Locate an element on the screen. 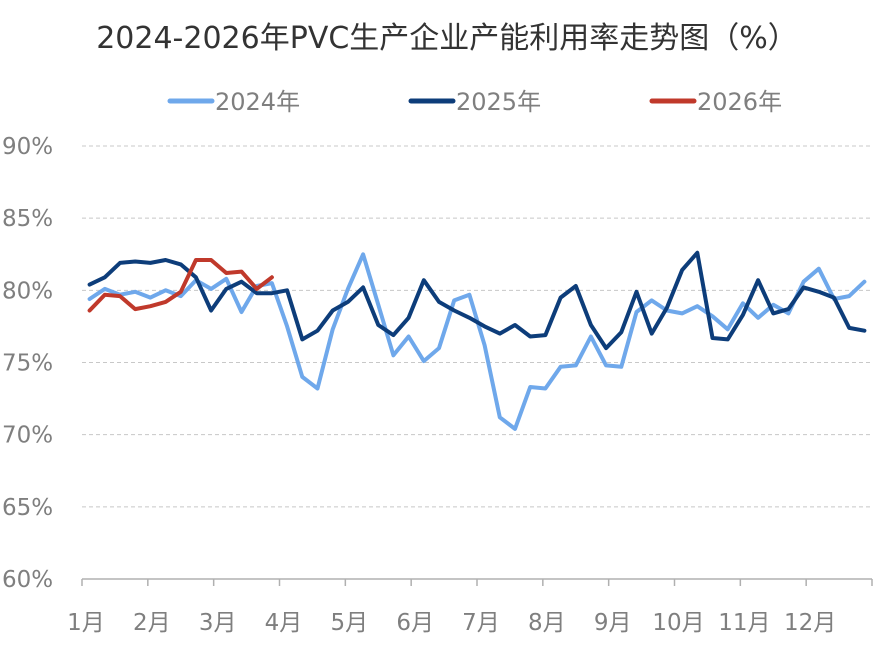 This screenshot has width=887, height=649. series-line-2026年 is located at coordinates (180, 285).